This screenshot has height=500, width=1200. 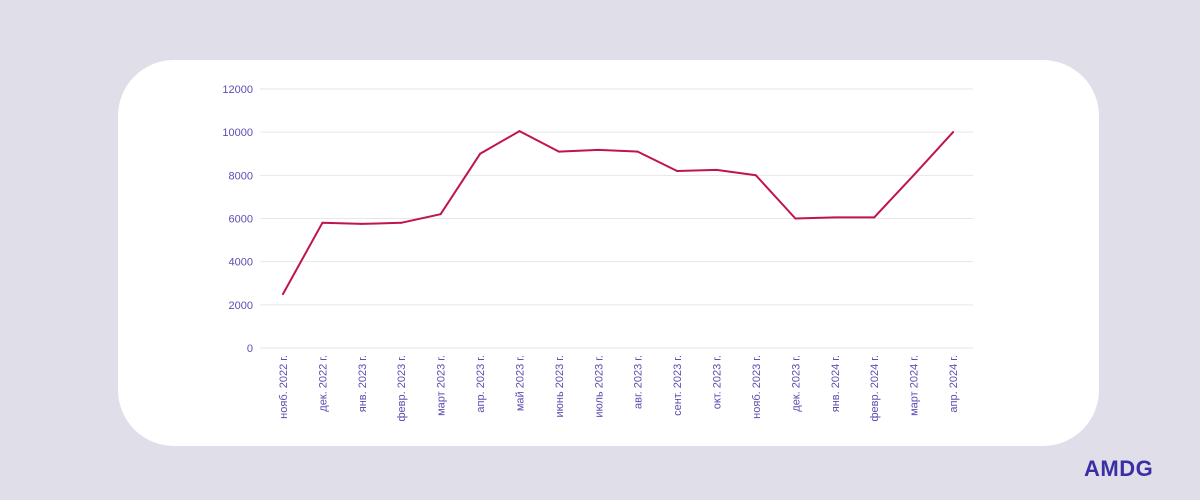 I want to click on x-tick-label: нояб. 2022 г., so click(x=284, y=387).